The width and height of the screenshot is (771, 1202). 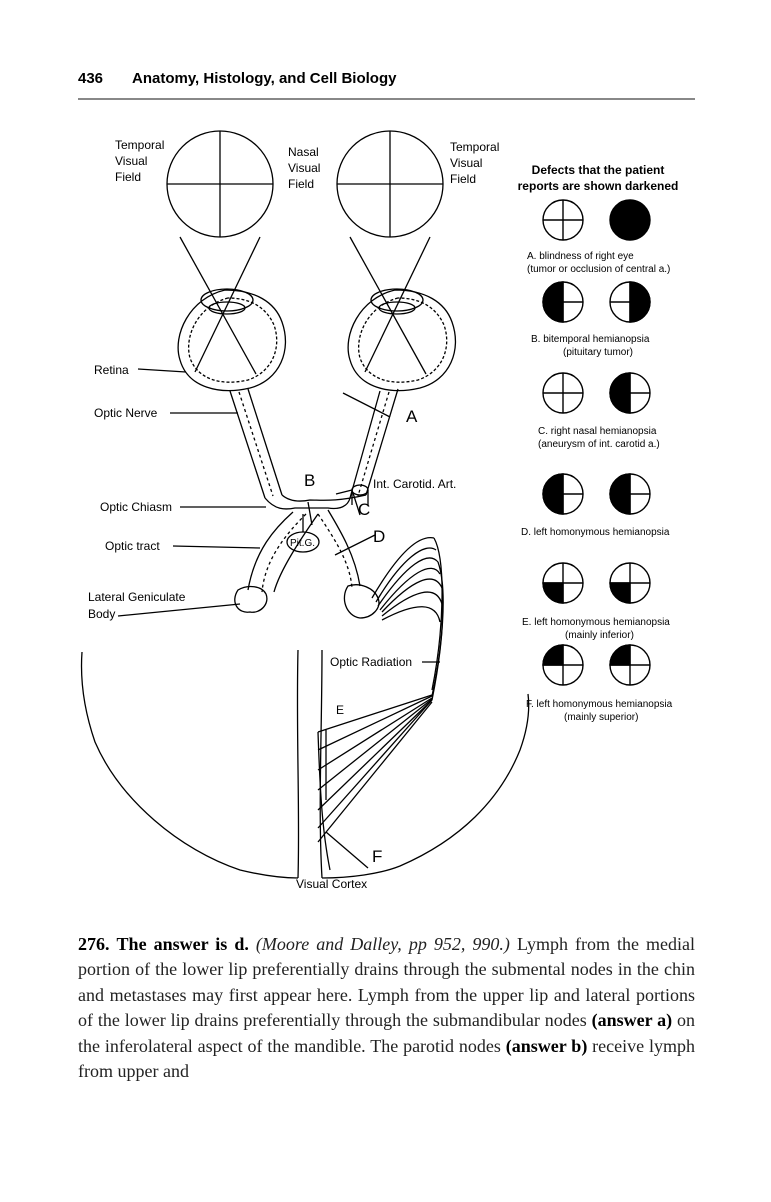 What do you see at coordinates (220, 184) in the screenshot?
I see `left-visual-field-circle` at bounding box center [220, 184].